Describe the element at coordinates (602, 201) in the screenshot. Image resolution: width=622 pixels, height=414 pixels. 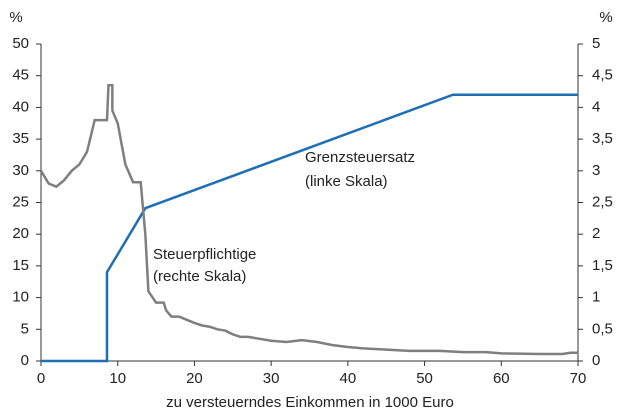
I see `y2-tick-label: 2,5` at that location.